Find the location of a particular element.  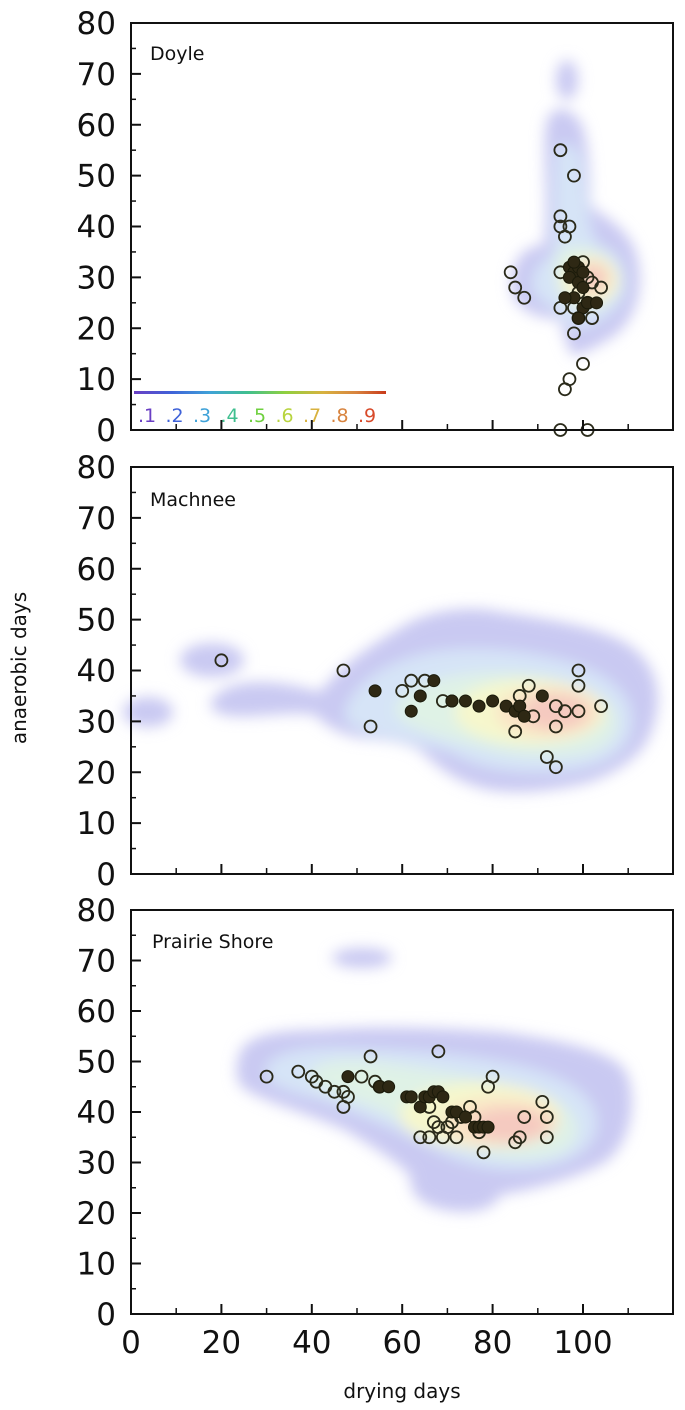

x-tick-label: 20 is located at coordinates (221, 1343).